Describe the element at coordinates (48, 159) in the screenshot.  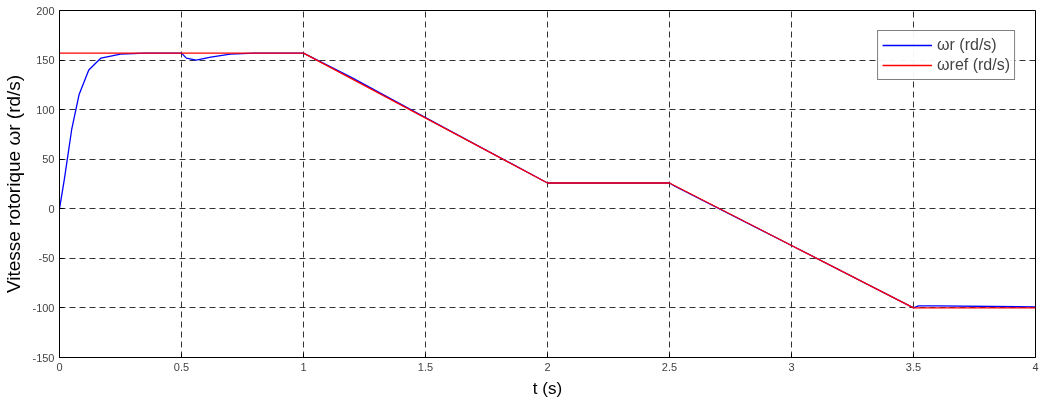
I see `y-tick-label: 50` at that location.